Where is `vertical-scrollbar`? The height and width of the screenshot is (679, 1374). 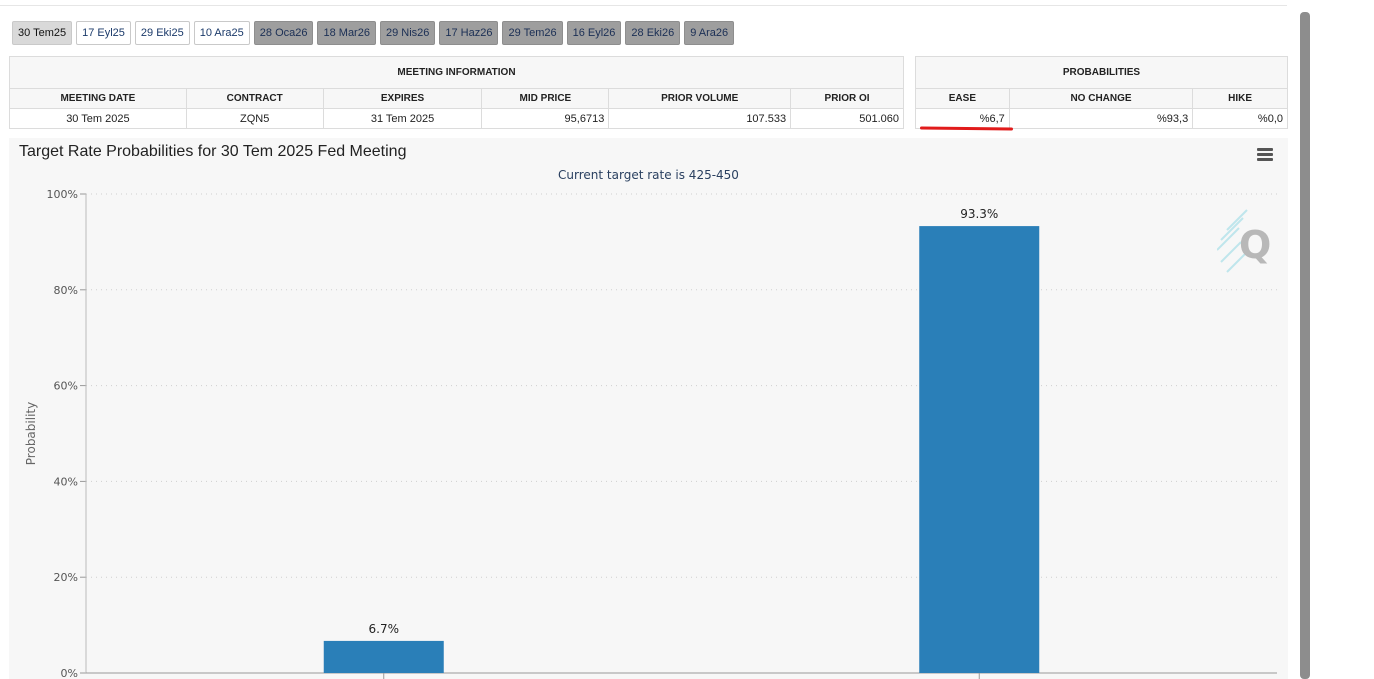 vertical-scrollbar is located at coordinates (1305, 345).